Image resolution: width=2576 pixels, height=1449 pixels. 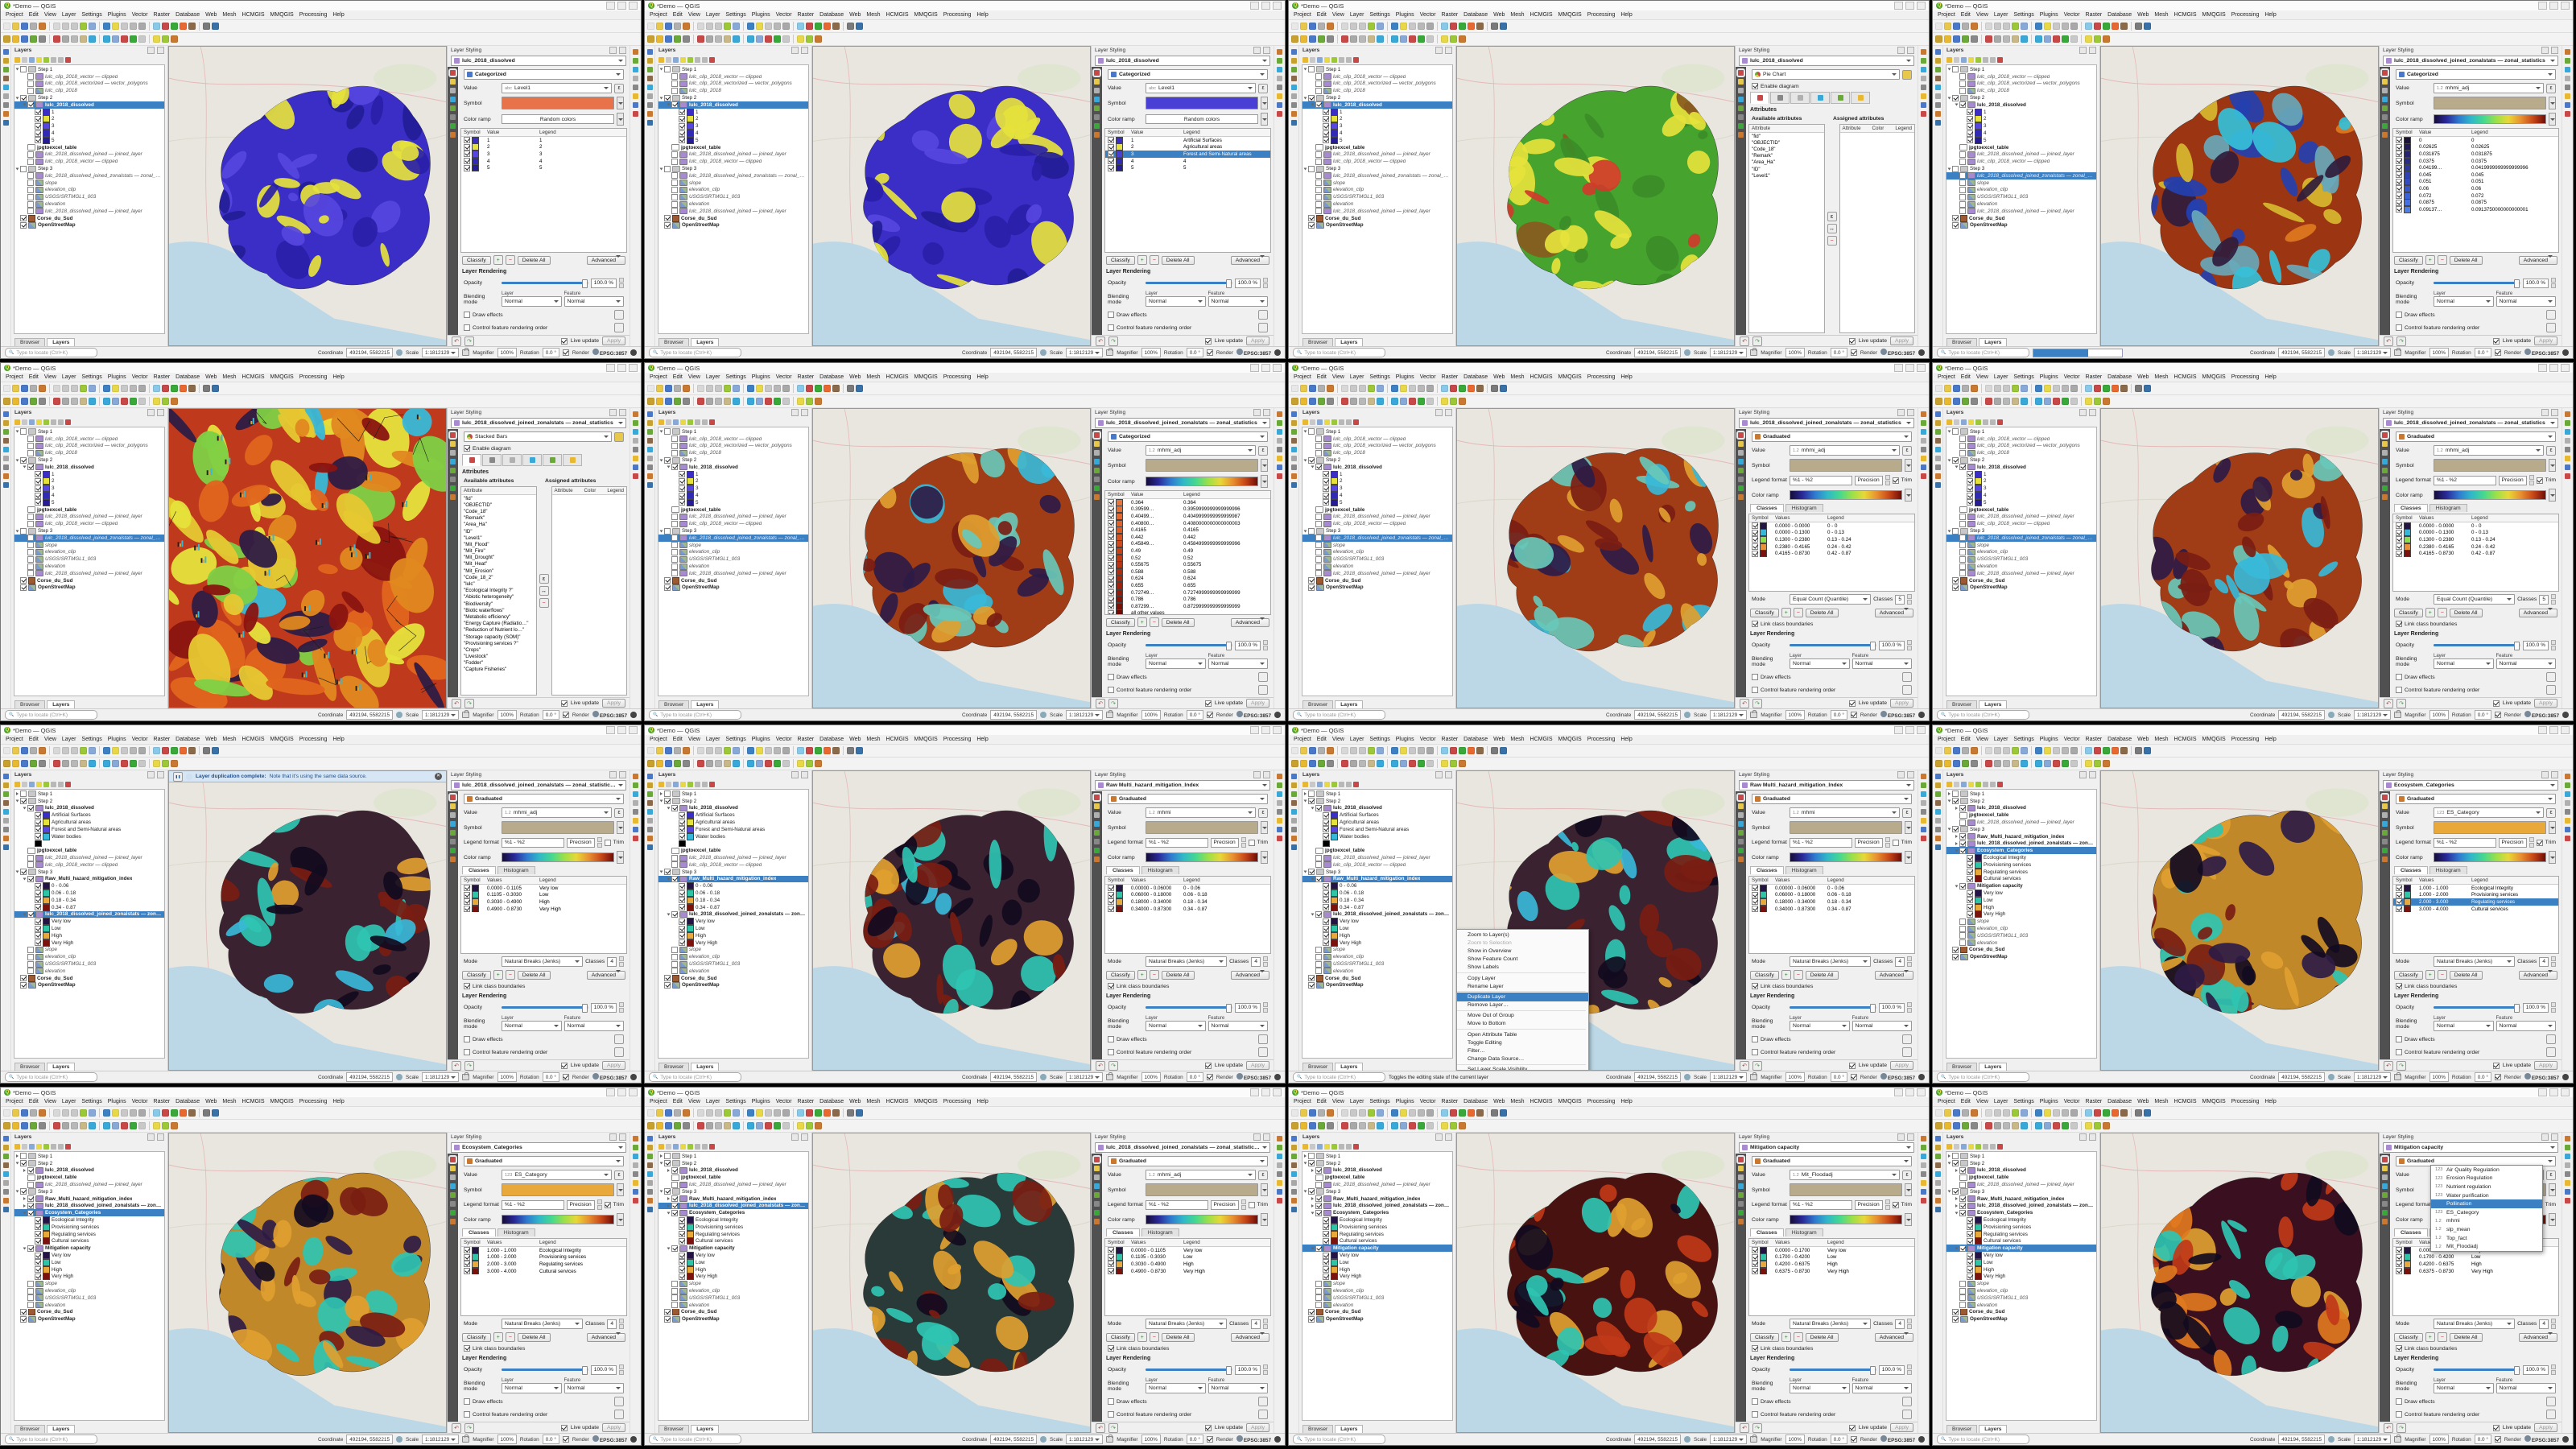 I want to click on menu-item-edit: Edit, so click(x=677, y=15).